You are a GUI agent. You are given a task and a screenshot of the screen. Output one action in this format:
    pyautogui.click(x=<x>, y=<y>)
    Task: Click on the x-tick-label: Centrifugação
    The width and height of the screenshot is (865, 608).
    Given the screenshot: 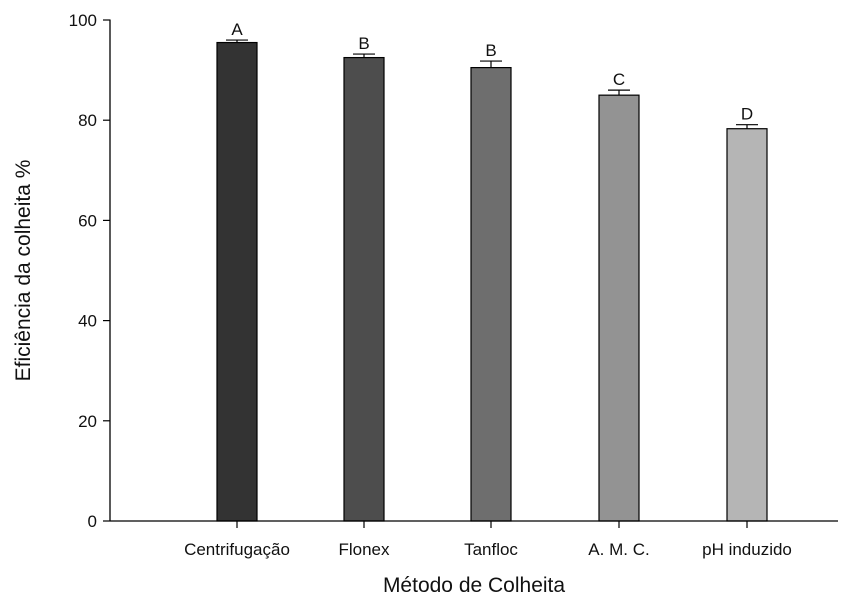 What is the action you would take?
    pyautogui.click(x=237, y=549)
    